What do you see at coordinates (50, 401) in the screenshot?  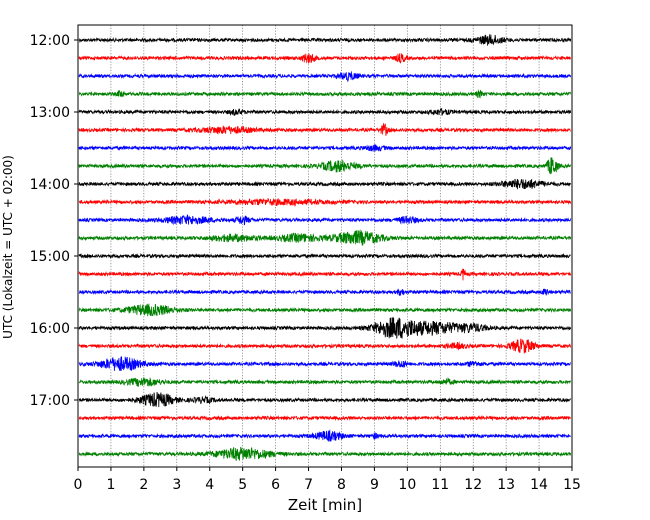 I see `y-tick-label: 17:00` at bounding box center [50, 401].